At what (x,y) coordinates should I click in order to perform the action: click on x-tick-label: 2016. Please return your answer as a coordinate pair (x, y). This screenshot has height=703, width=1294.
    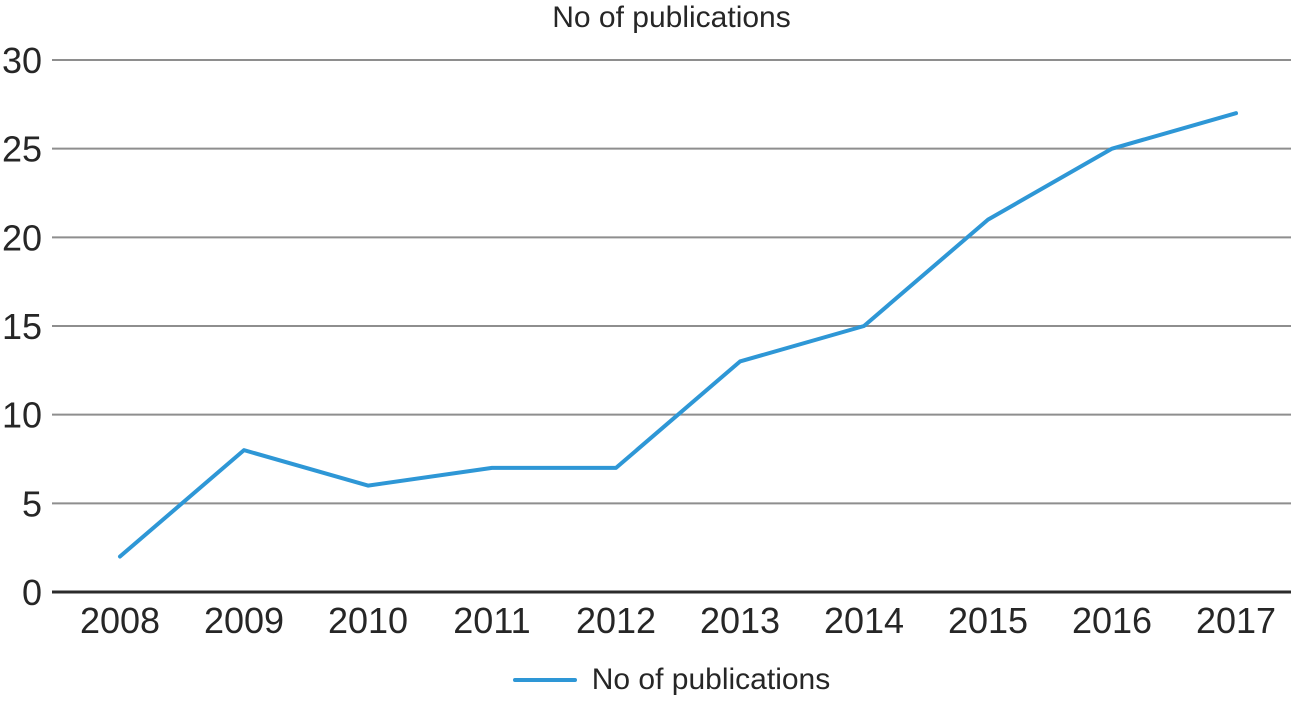
    Looking at the image, I should click on (1112, 620).